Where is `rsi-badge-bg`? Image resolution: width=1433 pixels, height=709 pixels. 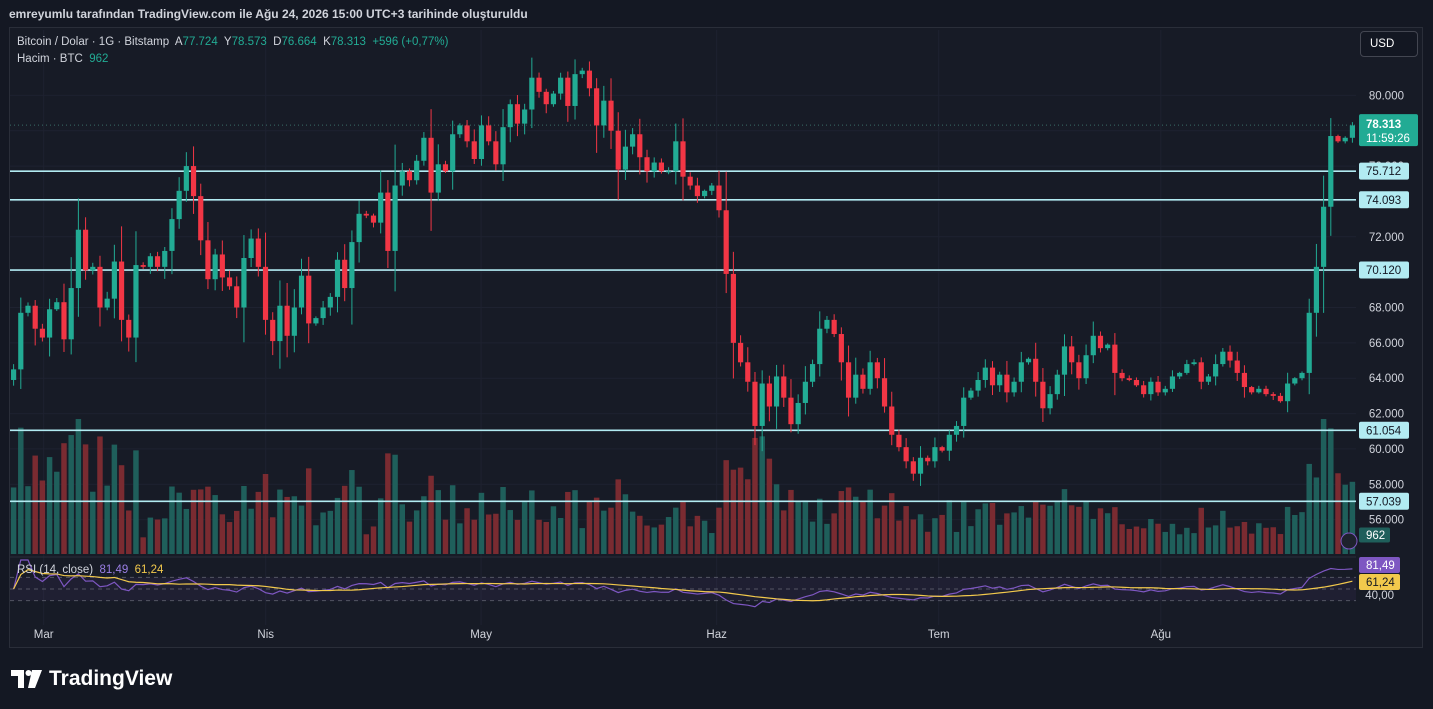 rsi-badge-bg is located at coordinates (1379, 565).